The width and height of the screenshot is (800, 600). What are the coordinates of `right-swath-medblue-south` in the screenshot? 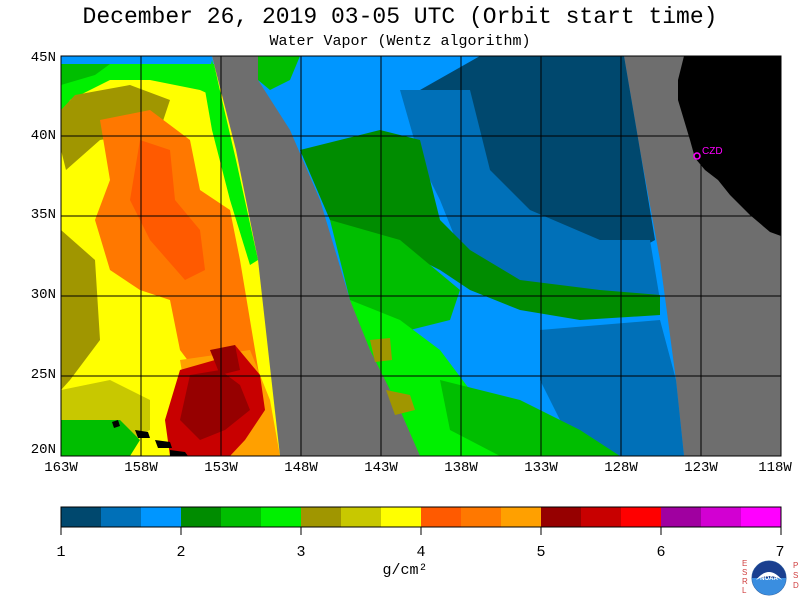 It's located at (612, 388).